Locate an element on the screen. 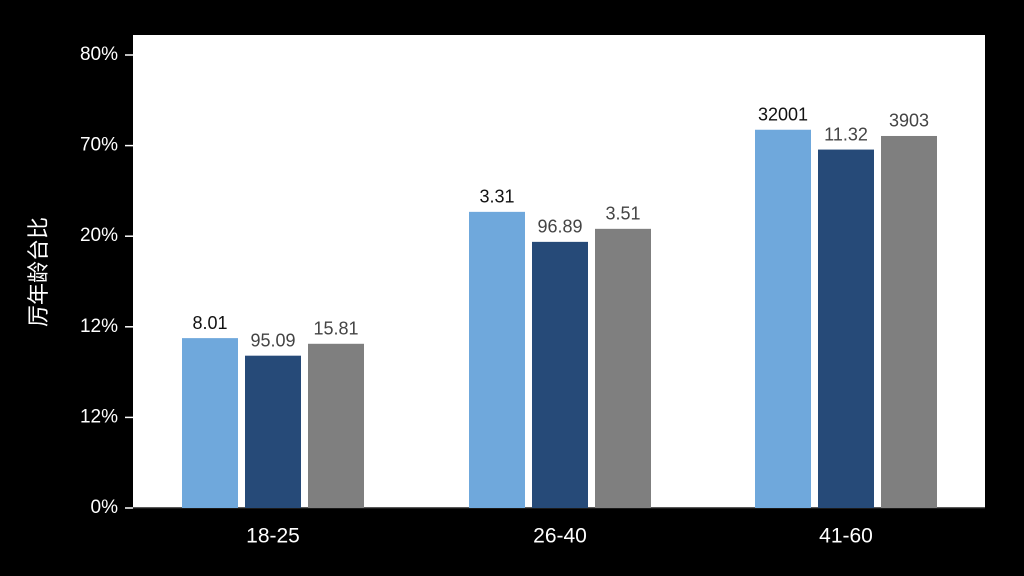 The image size is (1024, 576). x-tick-label: 26-40 is located at coordinates (560, 536).